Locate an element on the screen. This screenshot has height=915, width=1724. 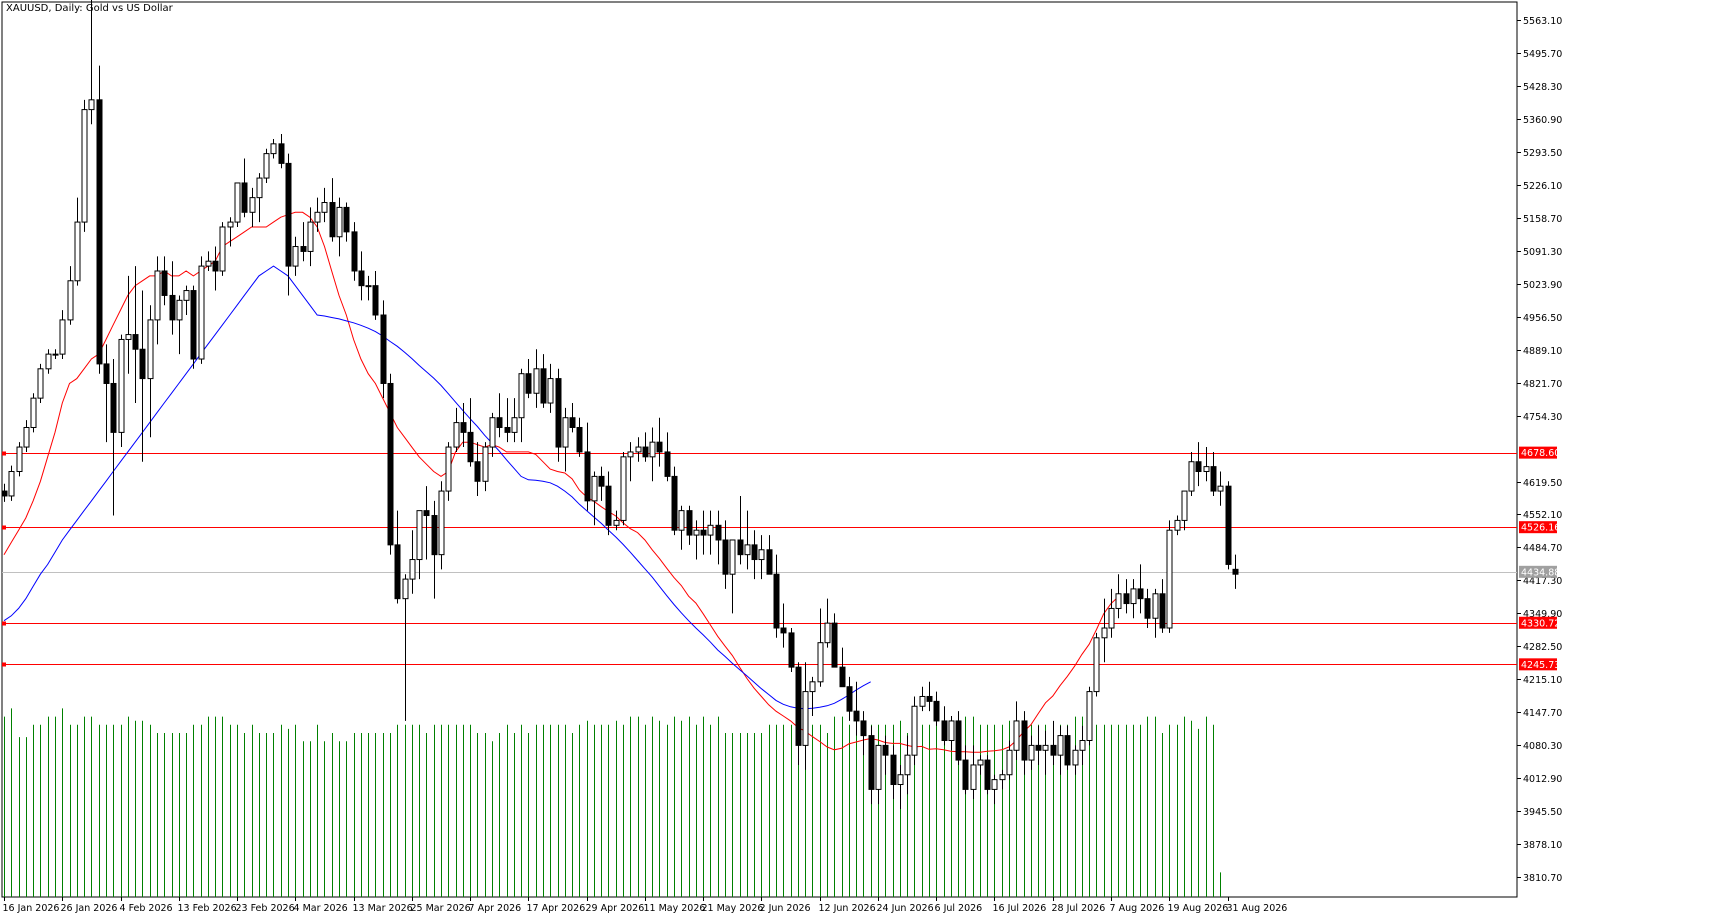
current-price-label-text: 4434.88 is located at coordinates (1540, 572).